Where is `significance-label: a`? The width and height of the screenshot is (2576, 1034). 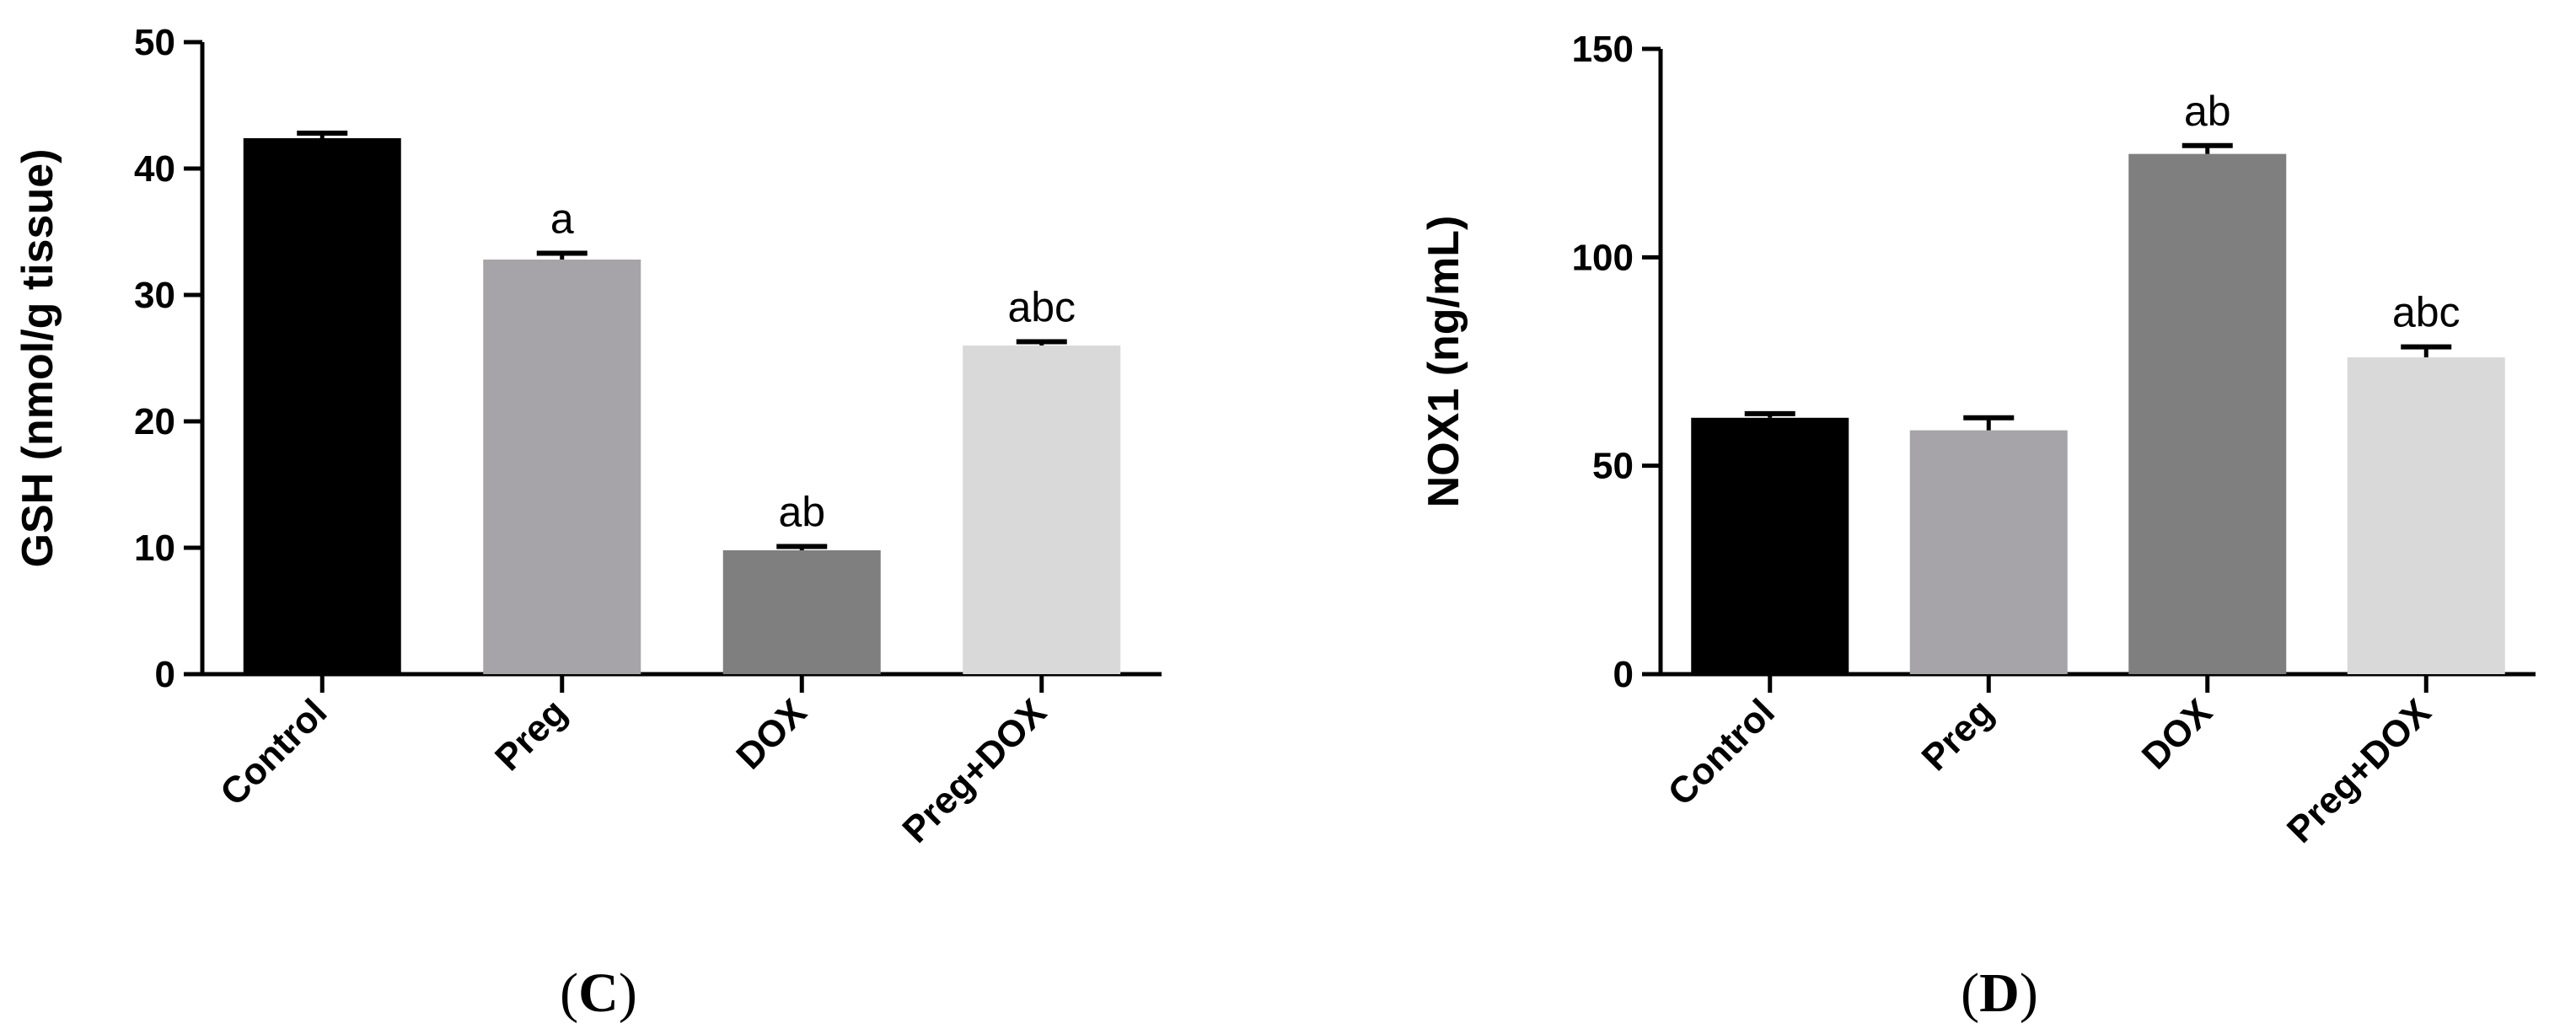
significance-label: a is located at coordinates (562, 219).